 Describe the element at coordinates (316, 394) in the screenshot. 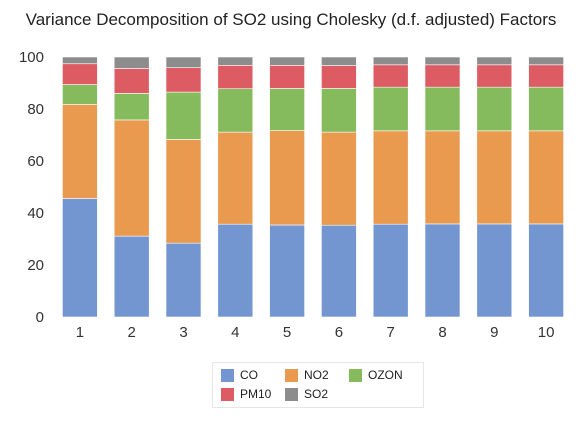

I see `legend-label: SO2` at that location.